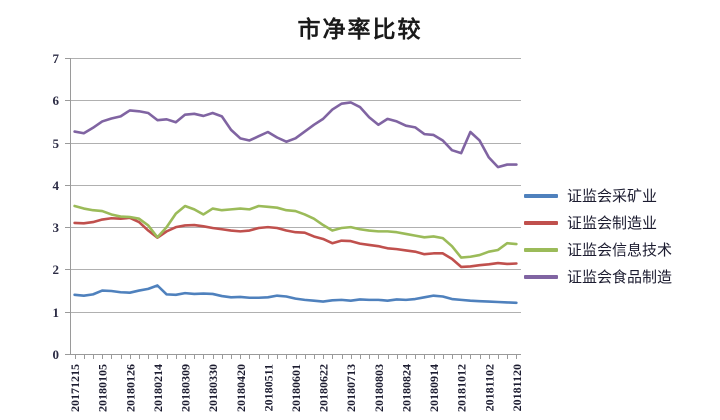 The image size is (720, 420). What do you see at coordinates (130, 388) in the screenshot?
I see `x-tick-label: 20180126` at bounding box center [130, 388].